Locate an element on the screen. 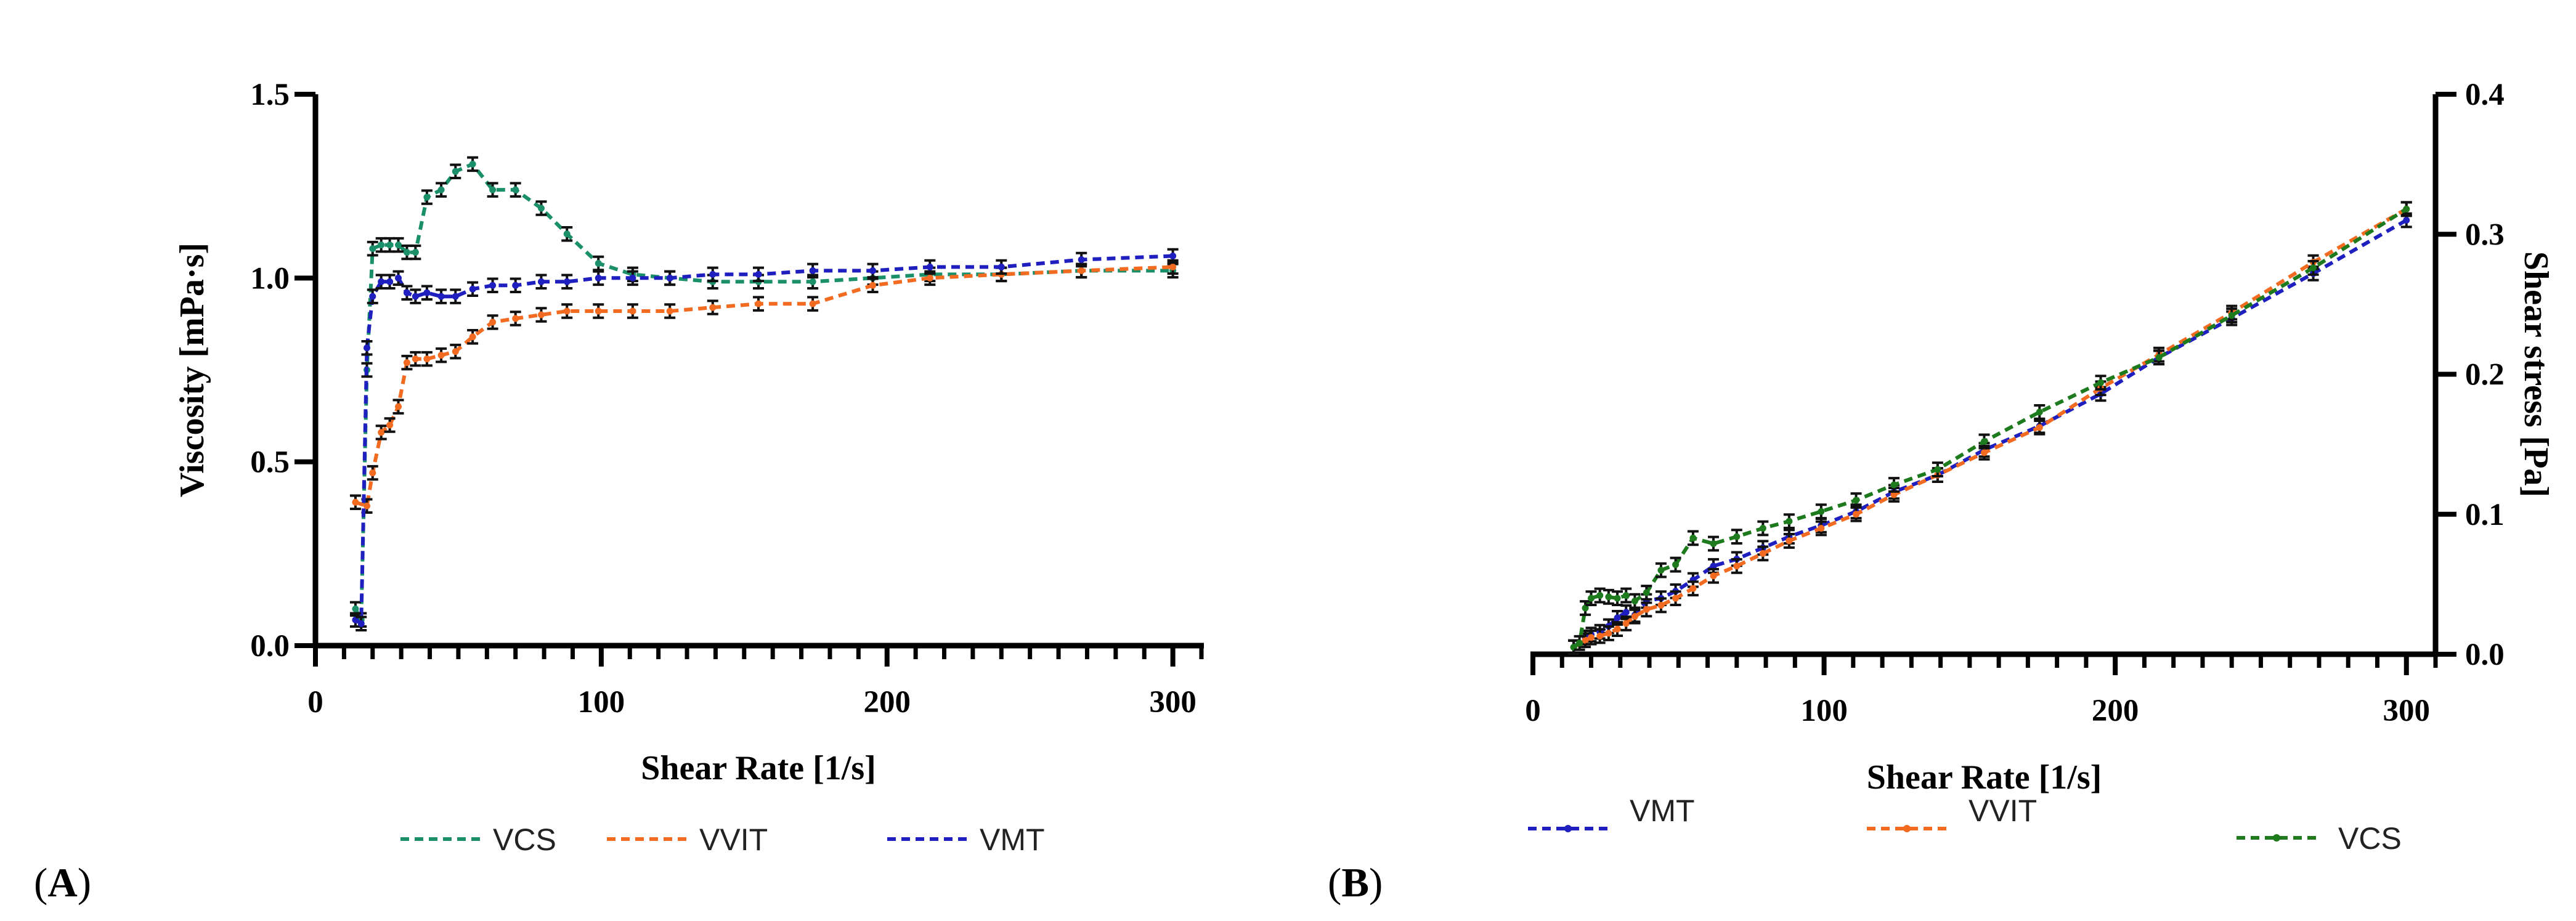 This screenshot has width=2576, height=921. panel-b-legend-vcs-marker is located at coordinates (2276, 838).